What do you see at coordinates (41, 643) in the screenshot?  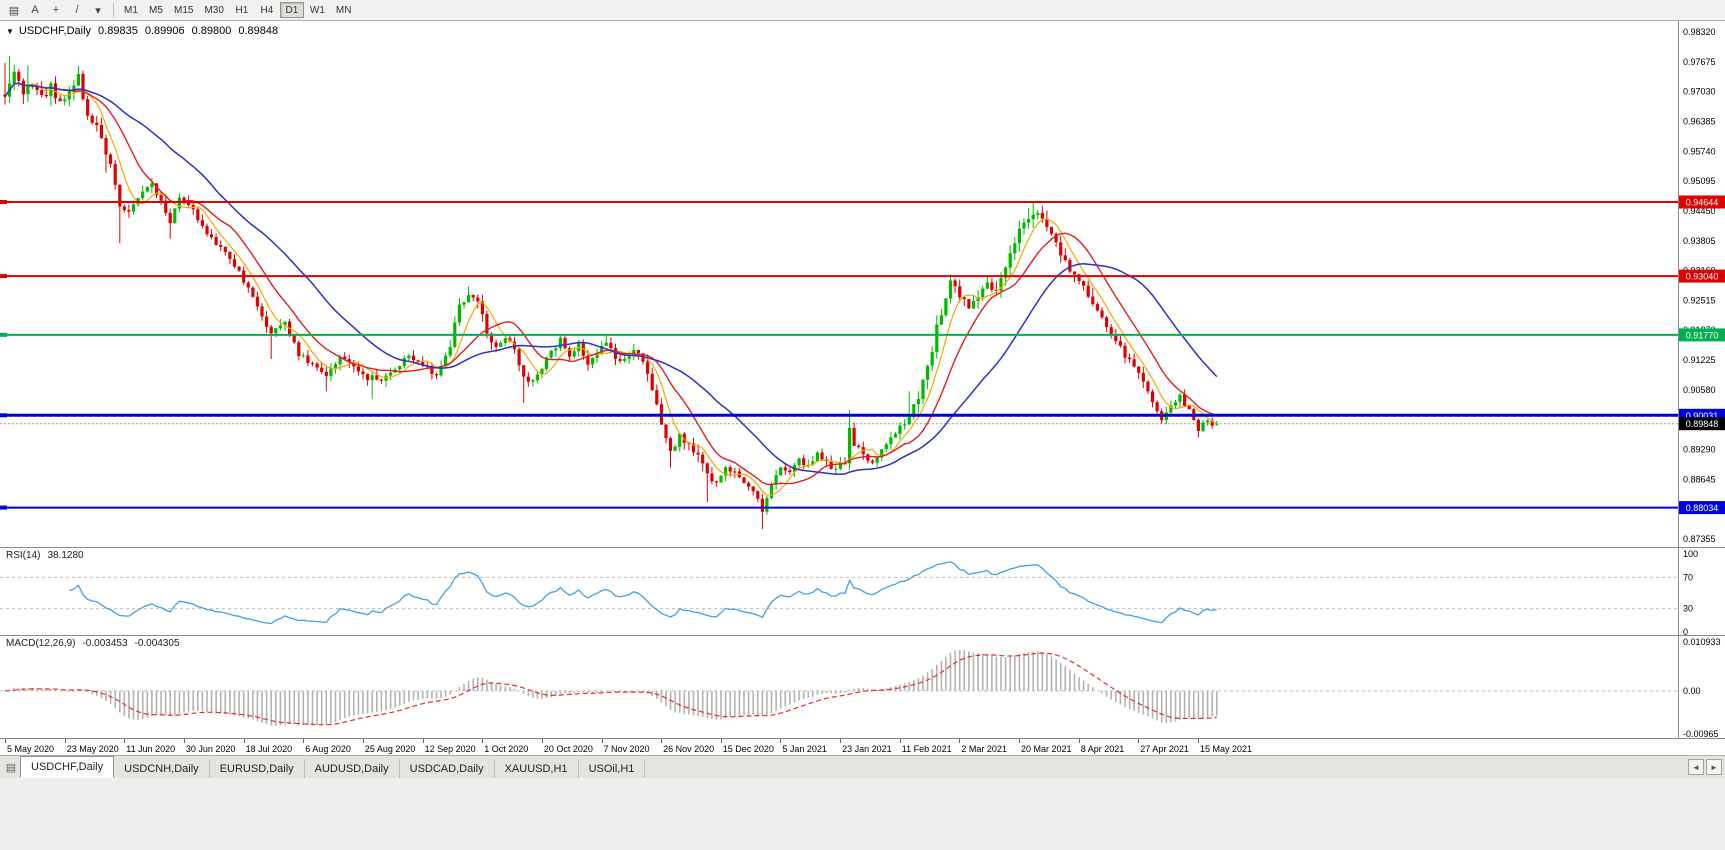 I see `macd-name-label: MACD(12,26,9)` at bounding box center [41, 643].